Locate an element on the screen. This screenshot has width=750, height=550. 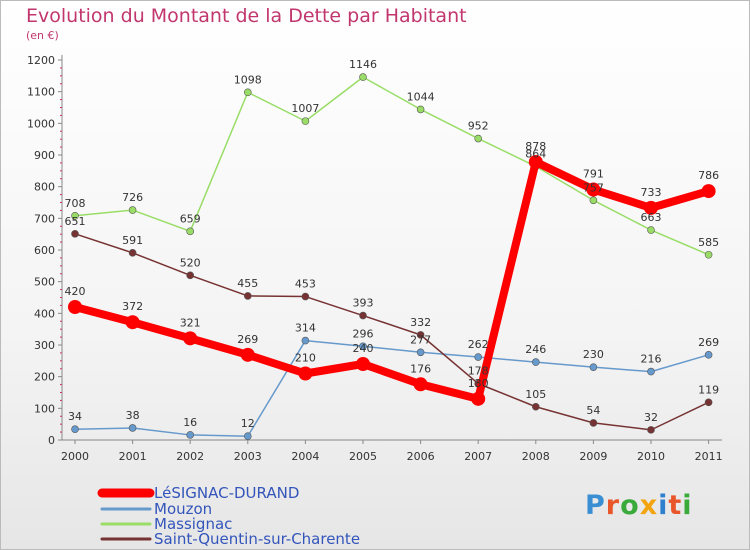
data-label: 277 is located at coordinates (420, 339).